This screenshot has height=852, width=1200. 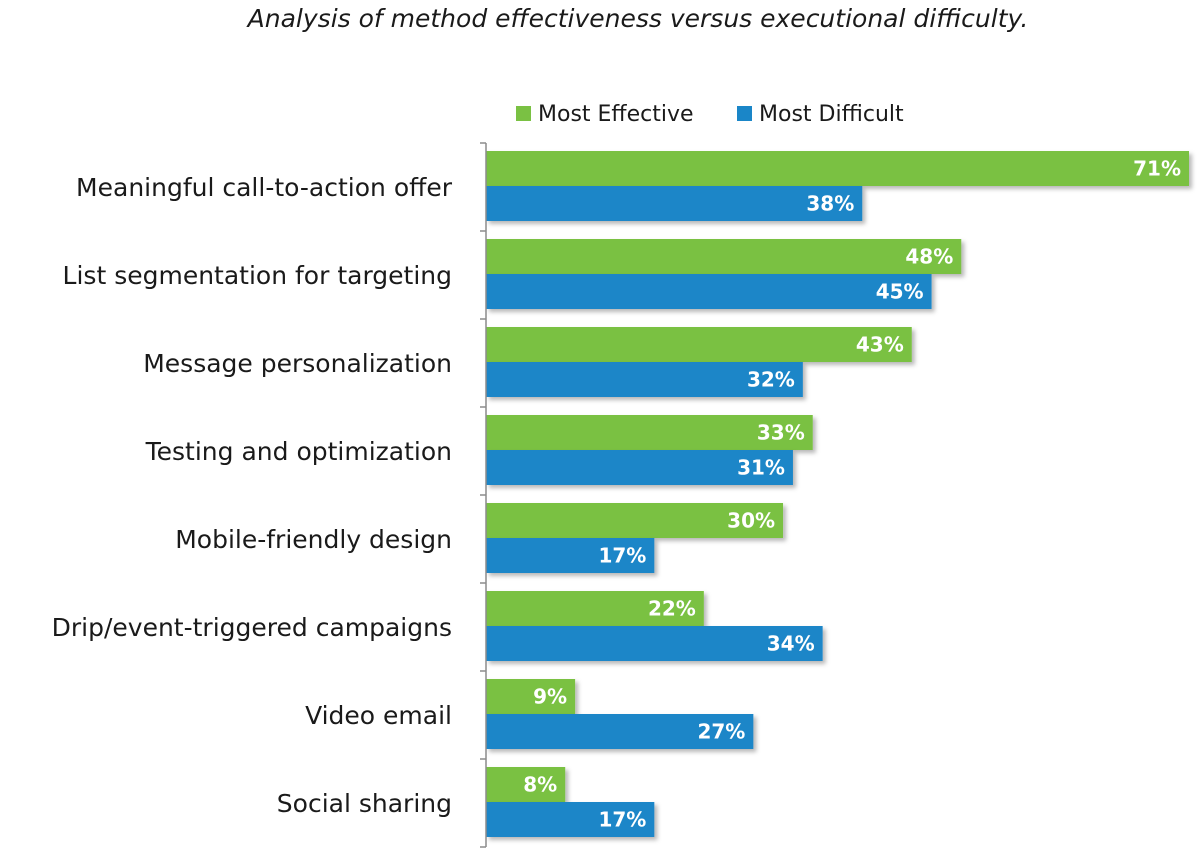 What do you see at coordinates (929, 257) in the screenshot?
I see `data-label-most-effective-list-segmentation-for-targeting: 48%` at bounding box center [929, 257].